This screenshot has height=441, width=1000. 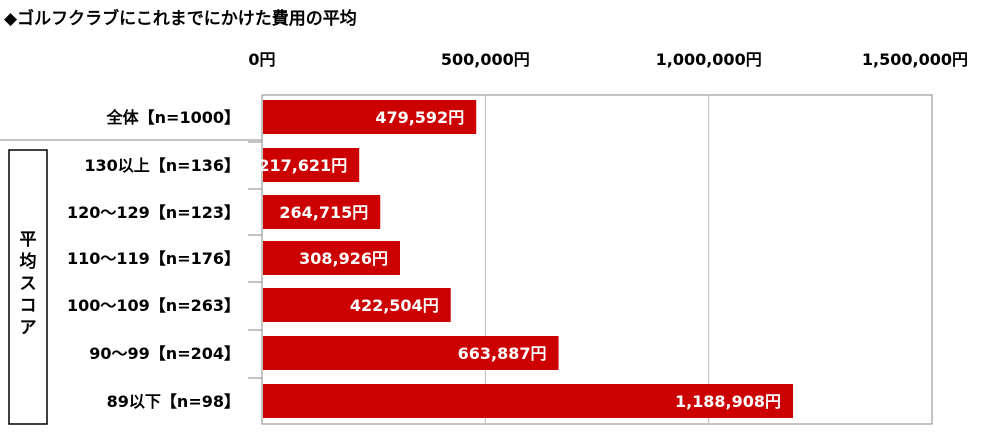 I want to click on bar-value-label: 663,887円, so click(x=502, y=353).